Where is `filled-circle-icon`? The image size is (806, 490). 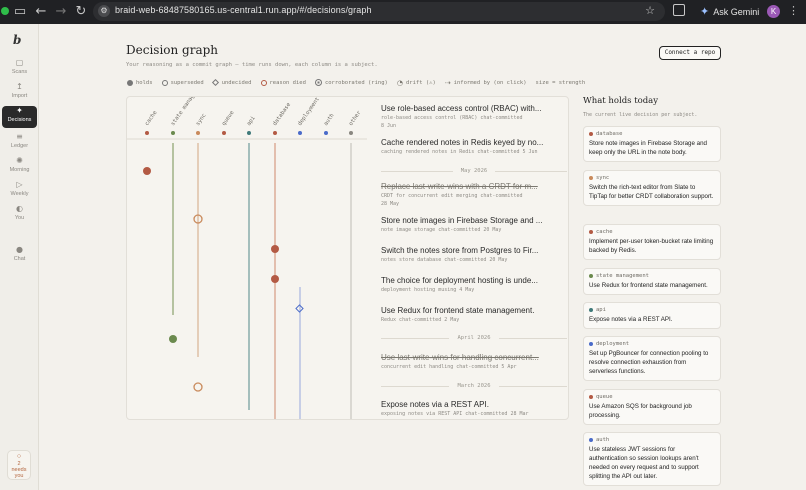 filled-circle-icon is located at coordinates (130, 82).